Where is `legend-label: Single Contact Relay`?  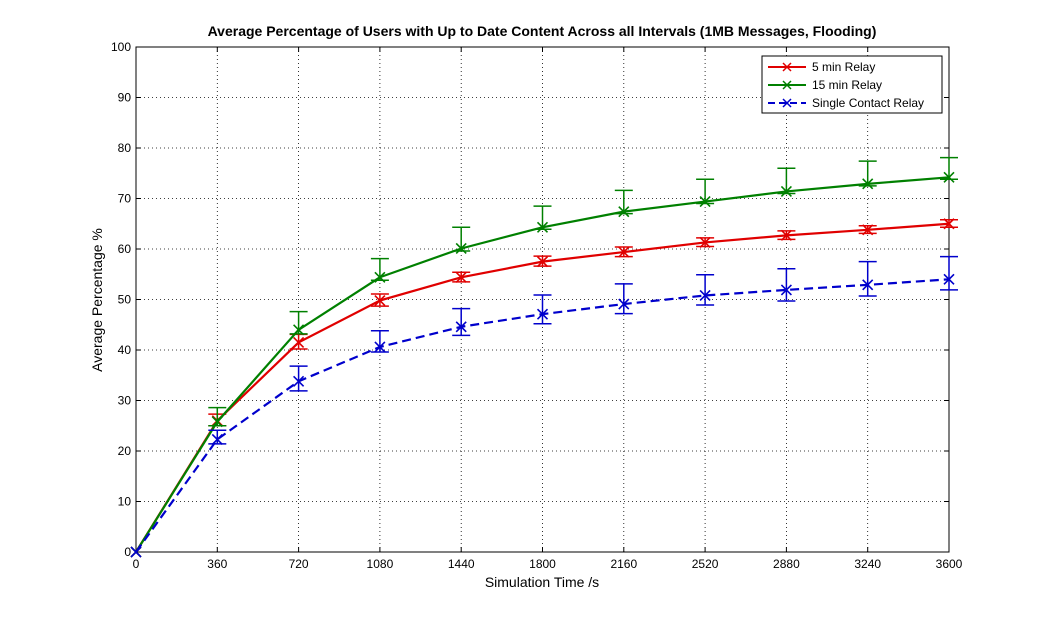 legend-label: Single Contact Relay is located at coordinates (868, 103).